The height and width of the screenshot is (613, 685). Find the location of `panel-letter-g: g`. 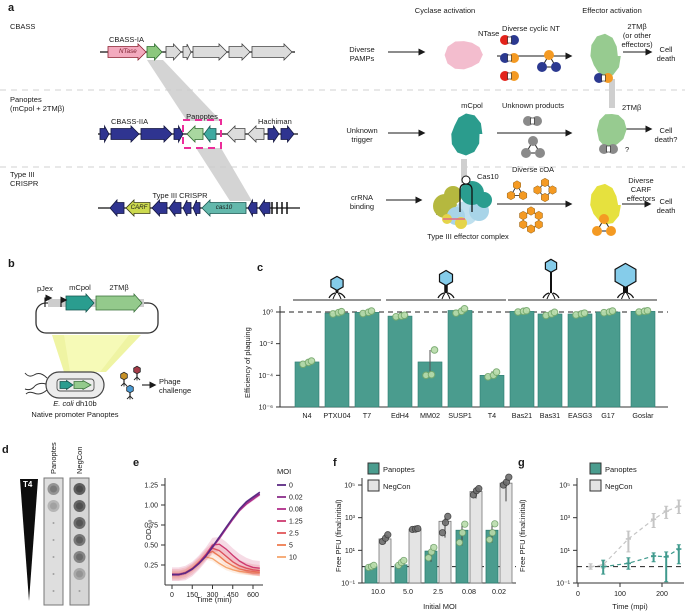

panel-letter-g: g is located at coordinates (521, 463).